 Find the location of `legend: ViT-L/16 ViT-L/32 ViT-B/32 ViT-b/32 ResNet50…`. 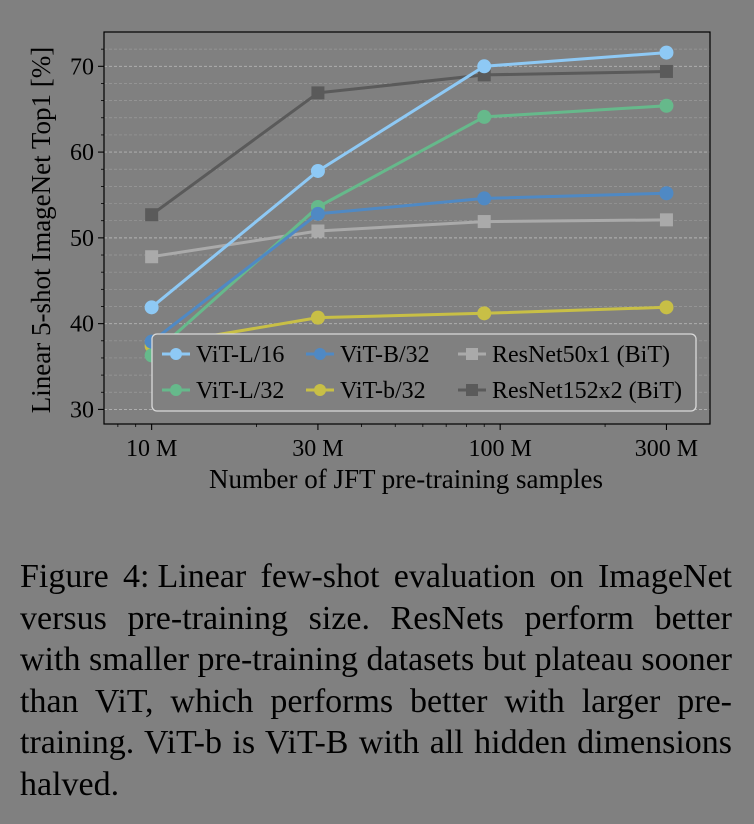

legend: ViT-L/16 ViT-L/32 ViT-B/32 ViT-b/32 ResNet50… is located at coordinates (424, 372).